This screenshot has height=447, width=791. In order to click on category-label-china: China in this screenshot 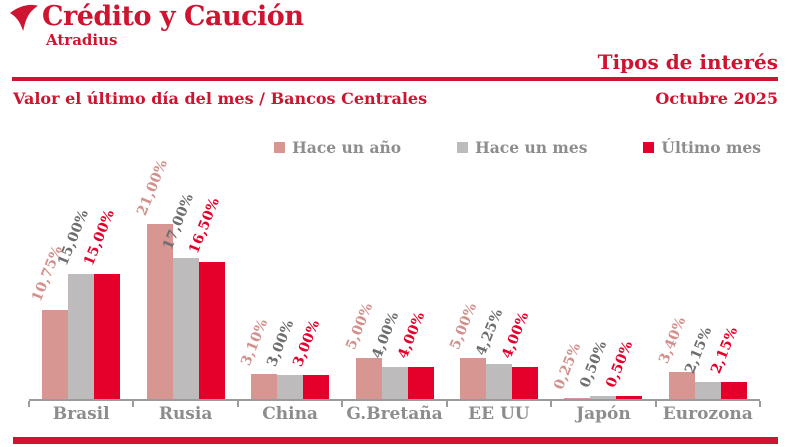, I will do `click(290, 414)`.